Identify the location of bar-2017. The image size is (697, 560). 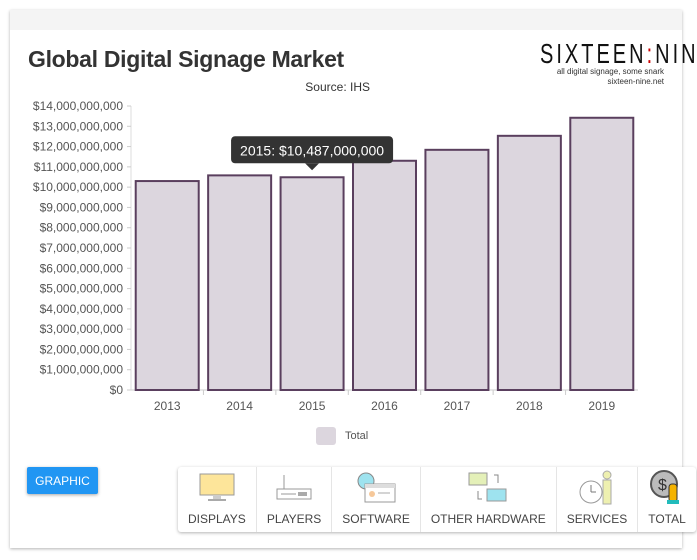
(457, 269).